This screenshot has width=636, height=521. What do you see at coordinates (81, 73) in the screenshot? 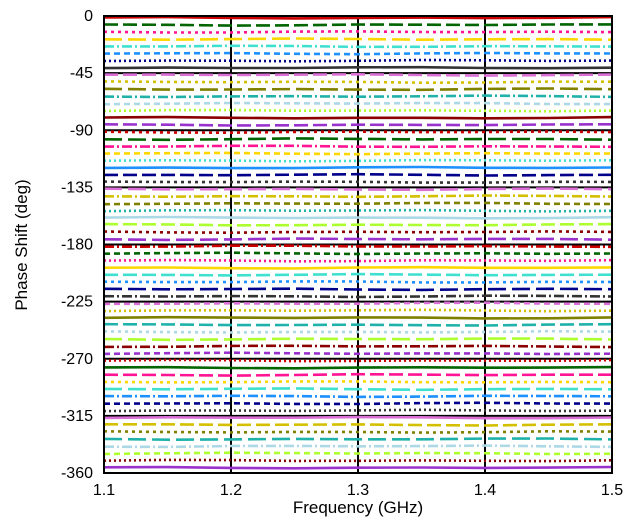
I see `y-tick-label: -45` at bounding box center [81, 73].